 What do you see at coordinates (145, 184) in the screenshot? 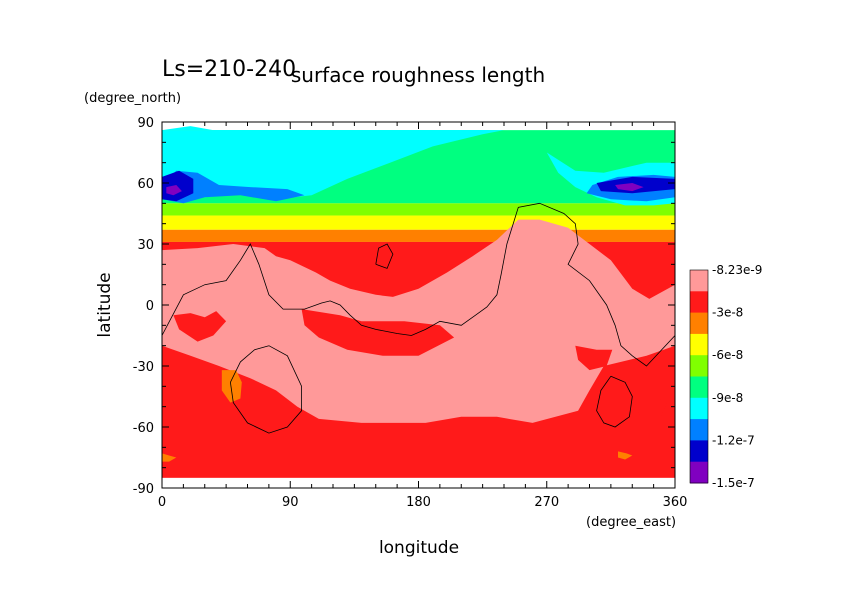
I see `y-tick-label: 60` at bounding box center [145, 184].